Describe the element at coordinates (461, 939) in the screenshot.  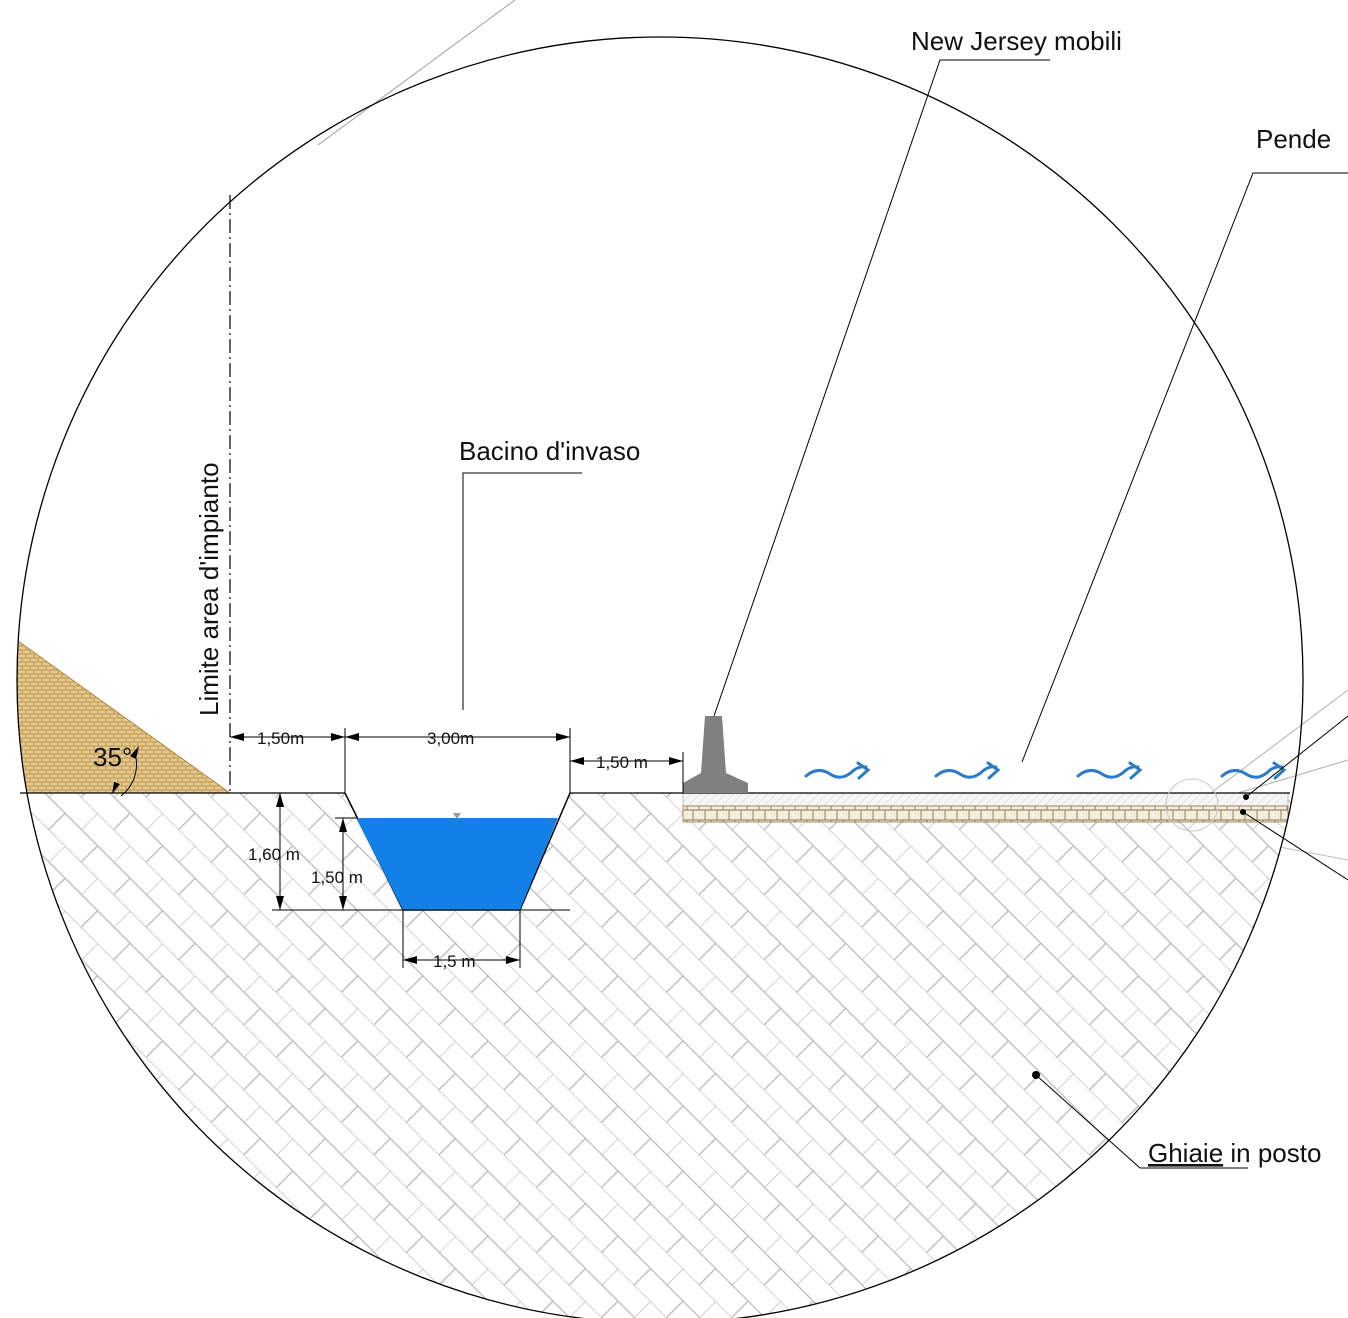
I see `dim-bottom` at that location.